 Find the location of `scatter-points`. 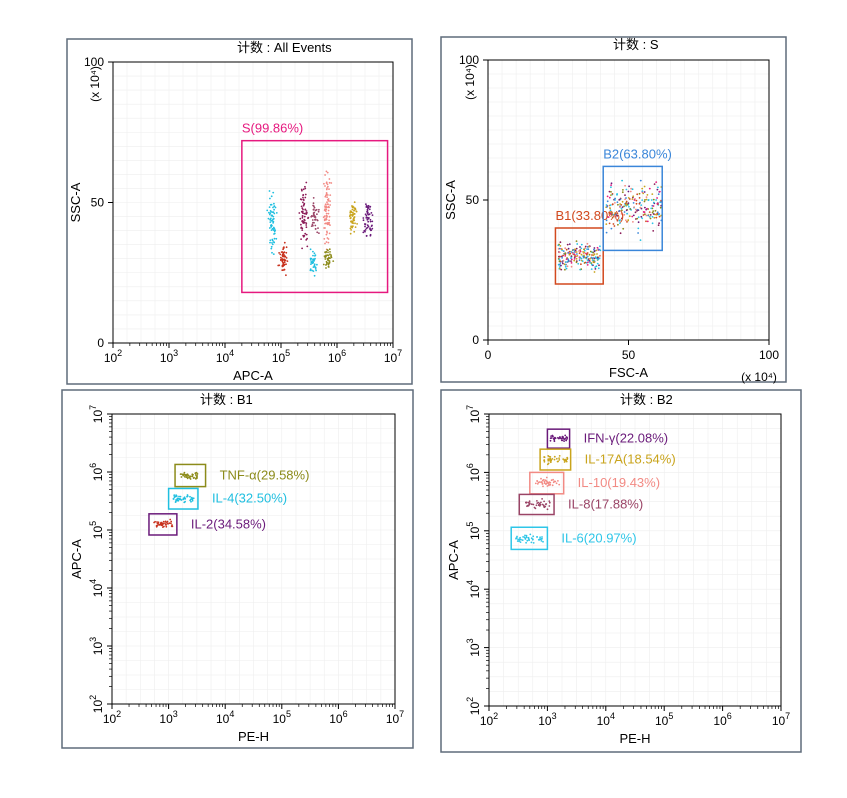

scatter-points is located at coordinates (320, 223).